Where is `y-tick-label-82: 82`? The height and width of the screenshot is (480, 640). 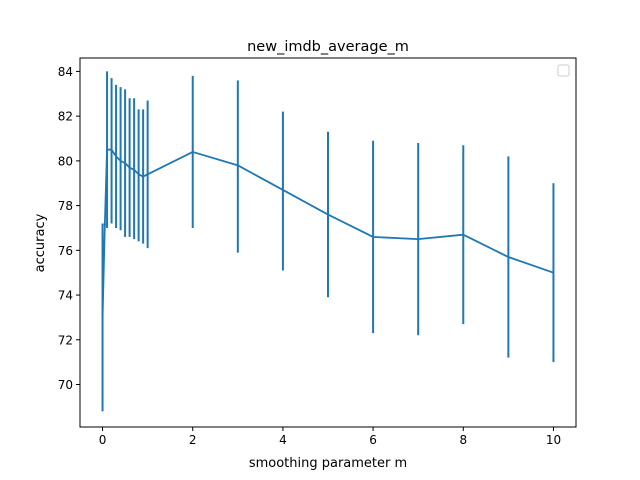 y-tick-label-82: 82 is located at coordinates (65, 117).